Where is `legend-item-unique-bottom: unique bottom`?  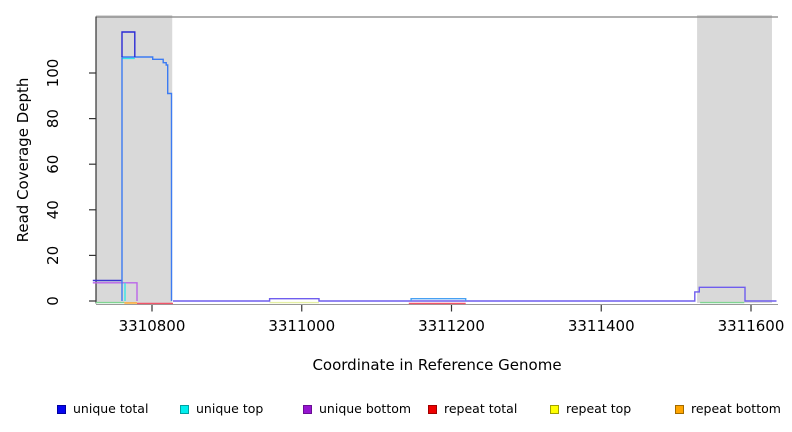 legend-item-unique-bottom: unique bottom is located at coordinates (357, 409).